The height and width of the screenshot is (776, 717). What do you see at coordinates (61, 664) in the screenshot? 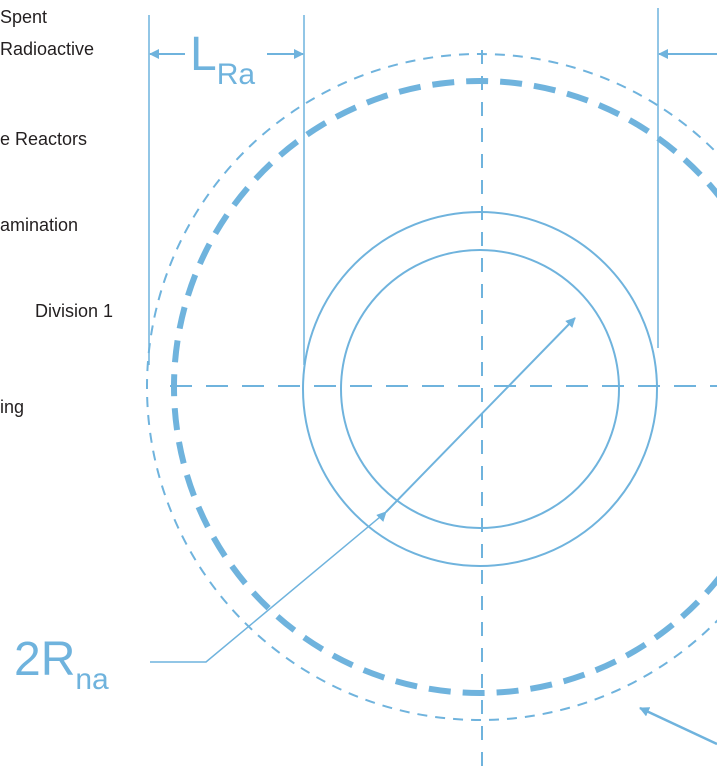
I see `radius-label: 2Rna` at bounding box center [61, 664].